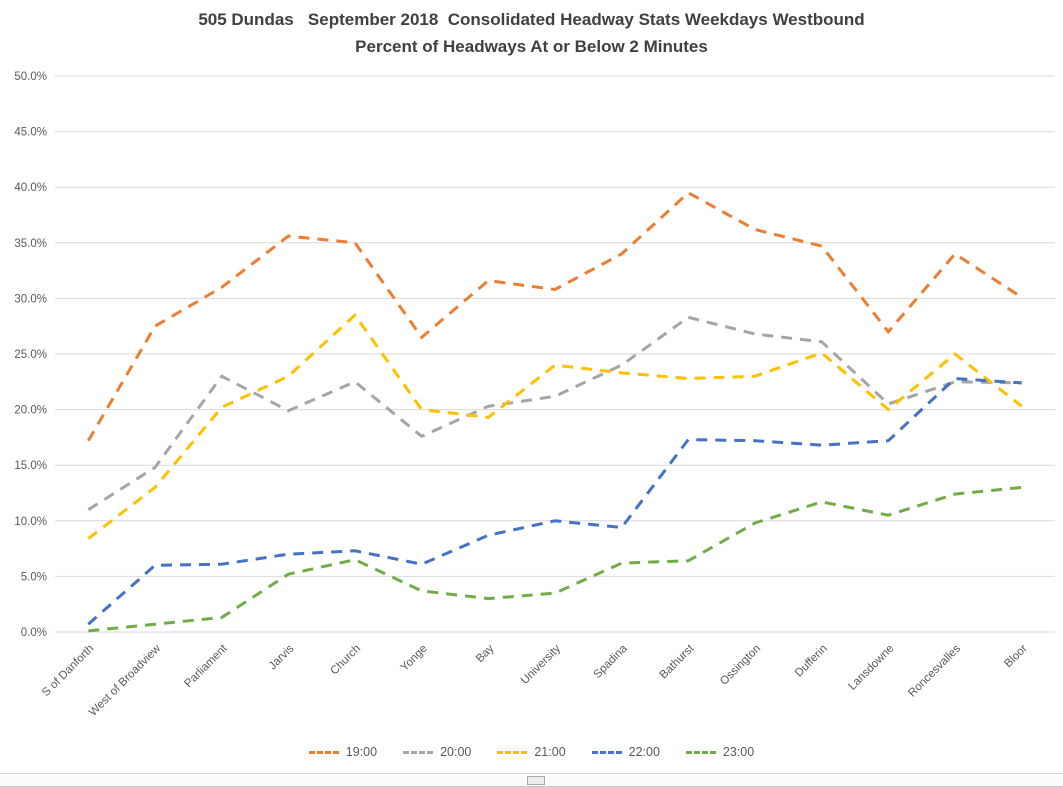 Image resolution: width=1063 pixels, height=787 pixels. What do you see at coordinates (456, 752) in the screenshot?
I see `legend-label-20-00: 20:00` at bounding box center [456, 752].